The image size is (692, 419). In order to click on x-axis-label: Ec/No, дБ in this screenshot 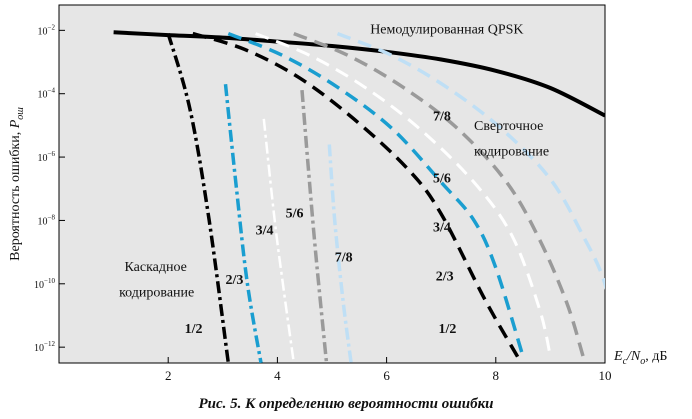, I will do `click(640, 358)`.